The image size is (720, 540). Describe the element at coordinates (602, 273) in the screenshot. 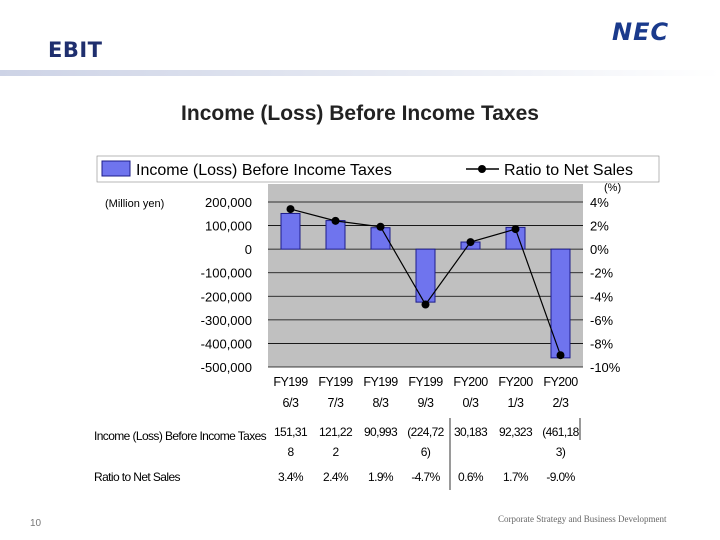

I see `right-tick-label: -2%` at that location.